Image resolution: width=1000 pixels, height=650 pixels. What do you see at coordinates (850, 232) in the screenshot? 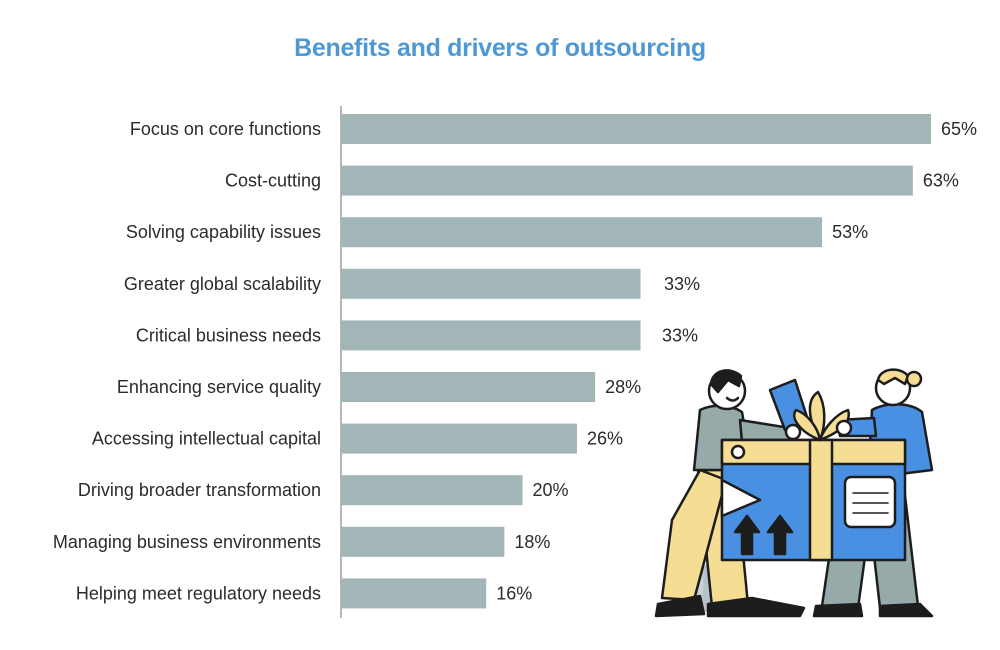
I see `value-label-3: 53%` at bounding box center [850, 232].